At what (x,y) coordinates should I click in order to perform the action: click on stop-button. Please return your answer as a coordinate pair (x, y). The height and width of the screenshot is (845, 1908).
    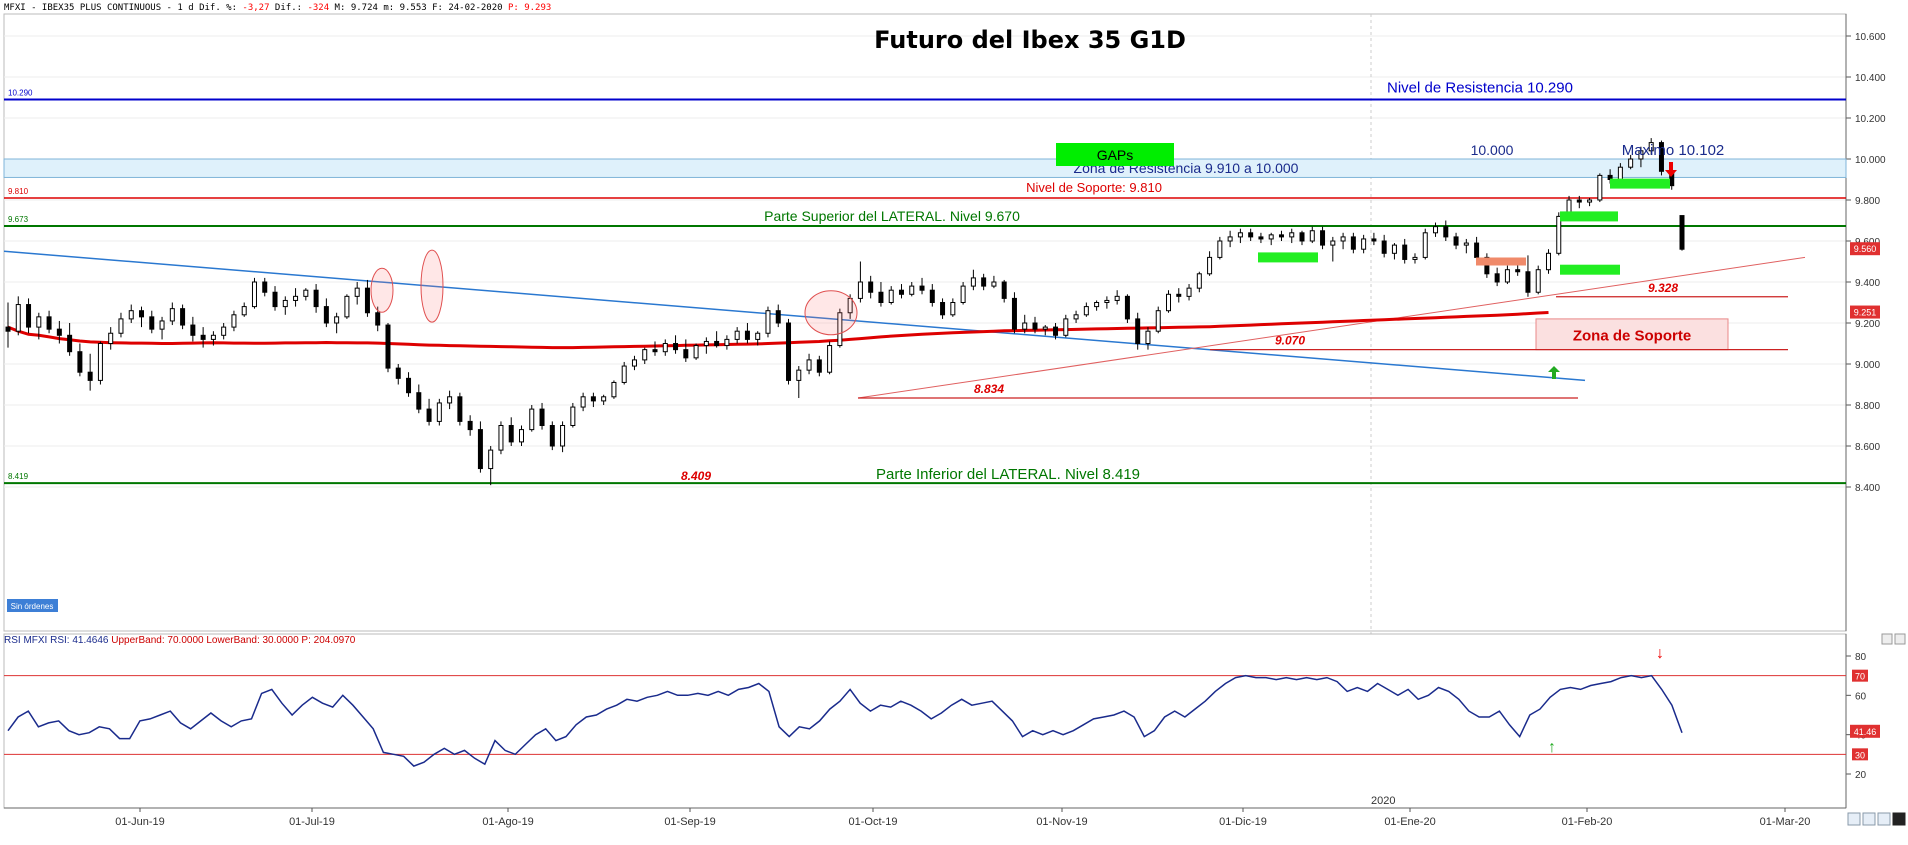
    Looking at the image, I should click on (1899, 819).